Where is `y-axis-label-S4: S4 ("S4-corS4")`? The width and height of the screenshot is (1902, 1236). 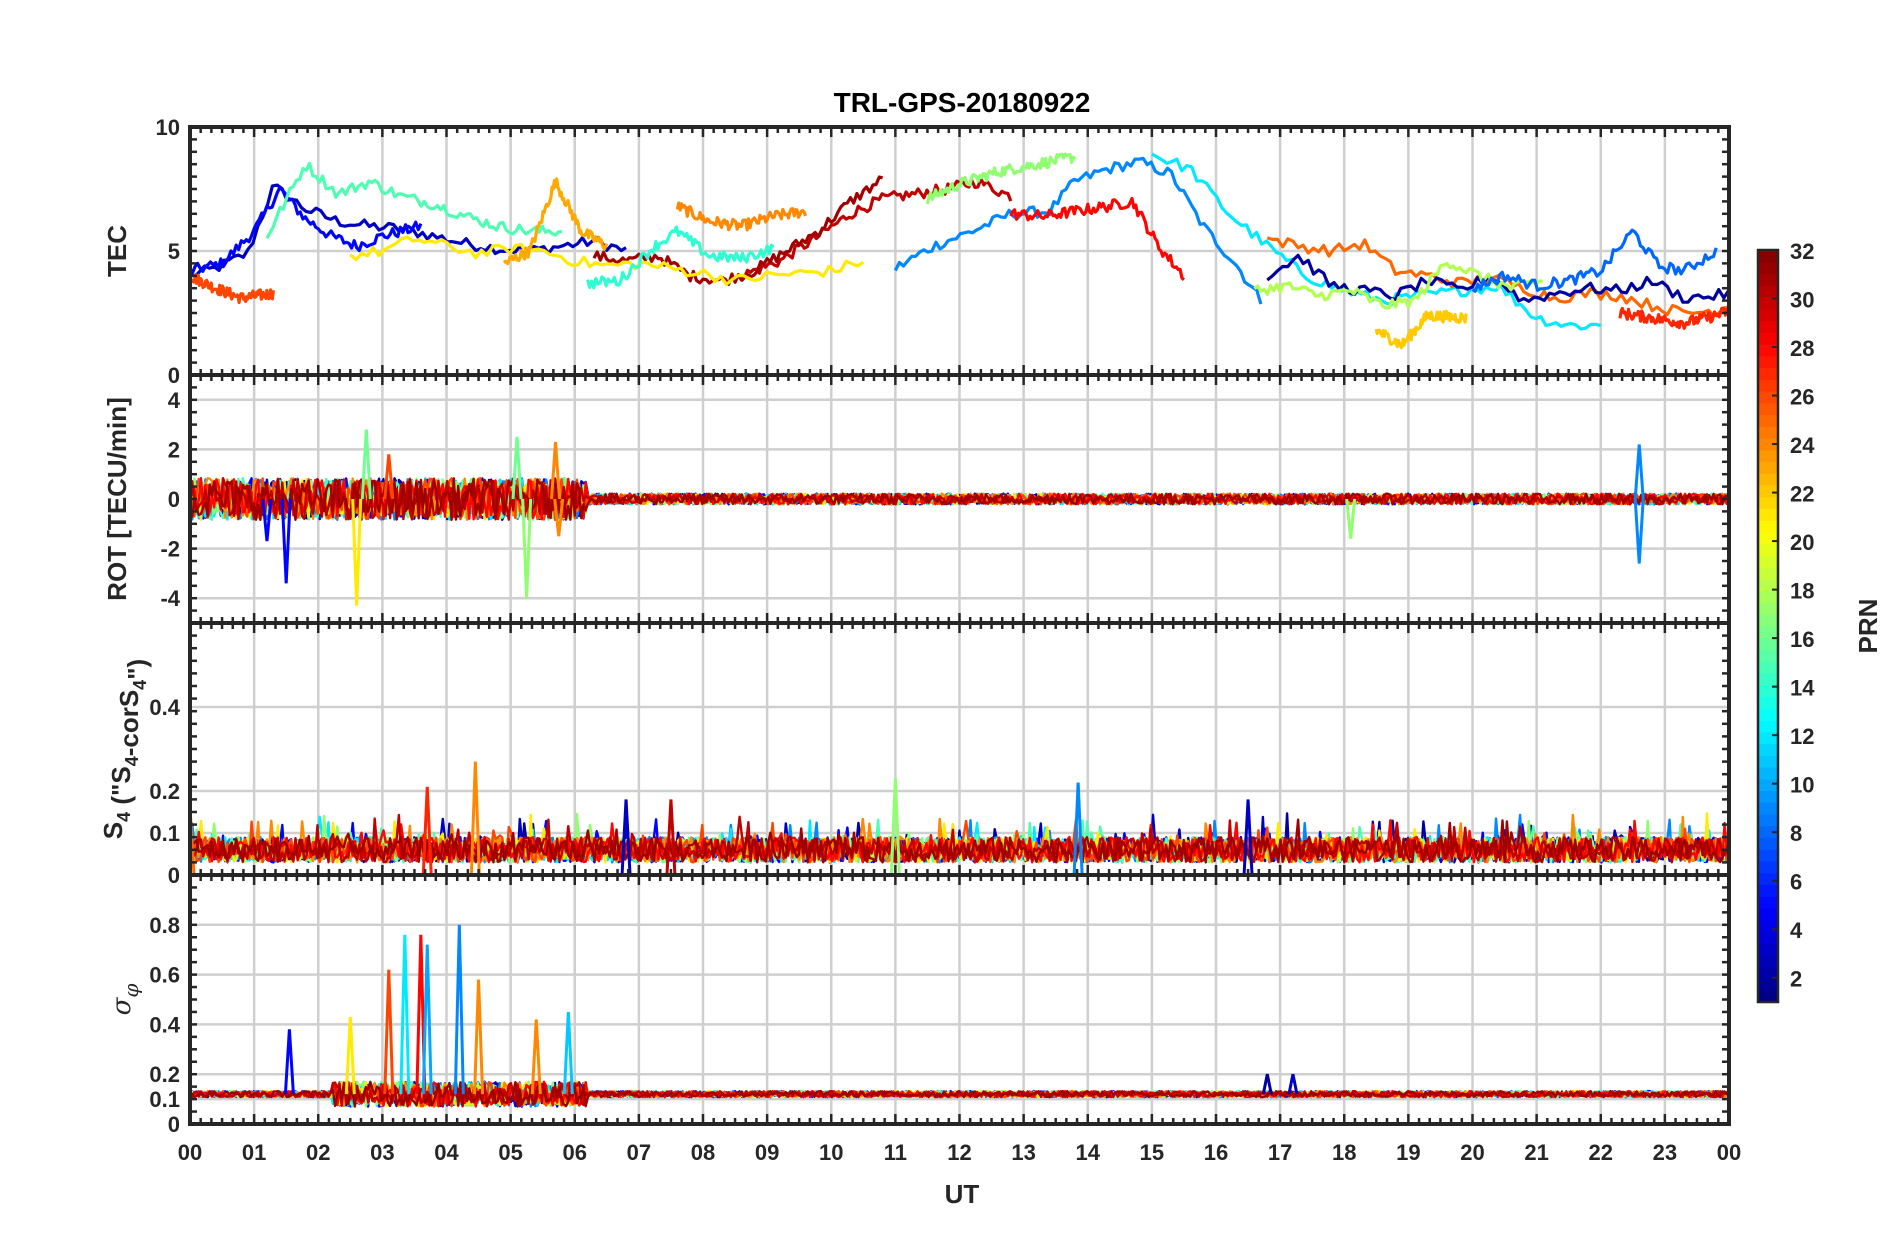 y-axis-label-S4: S4 ("S4-corS4") is located at coordinates (125, 749).